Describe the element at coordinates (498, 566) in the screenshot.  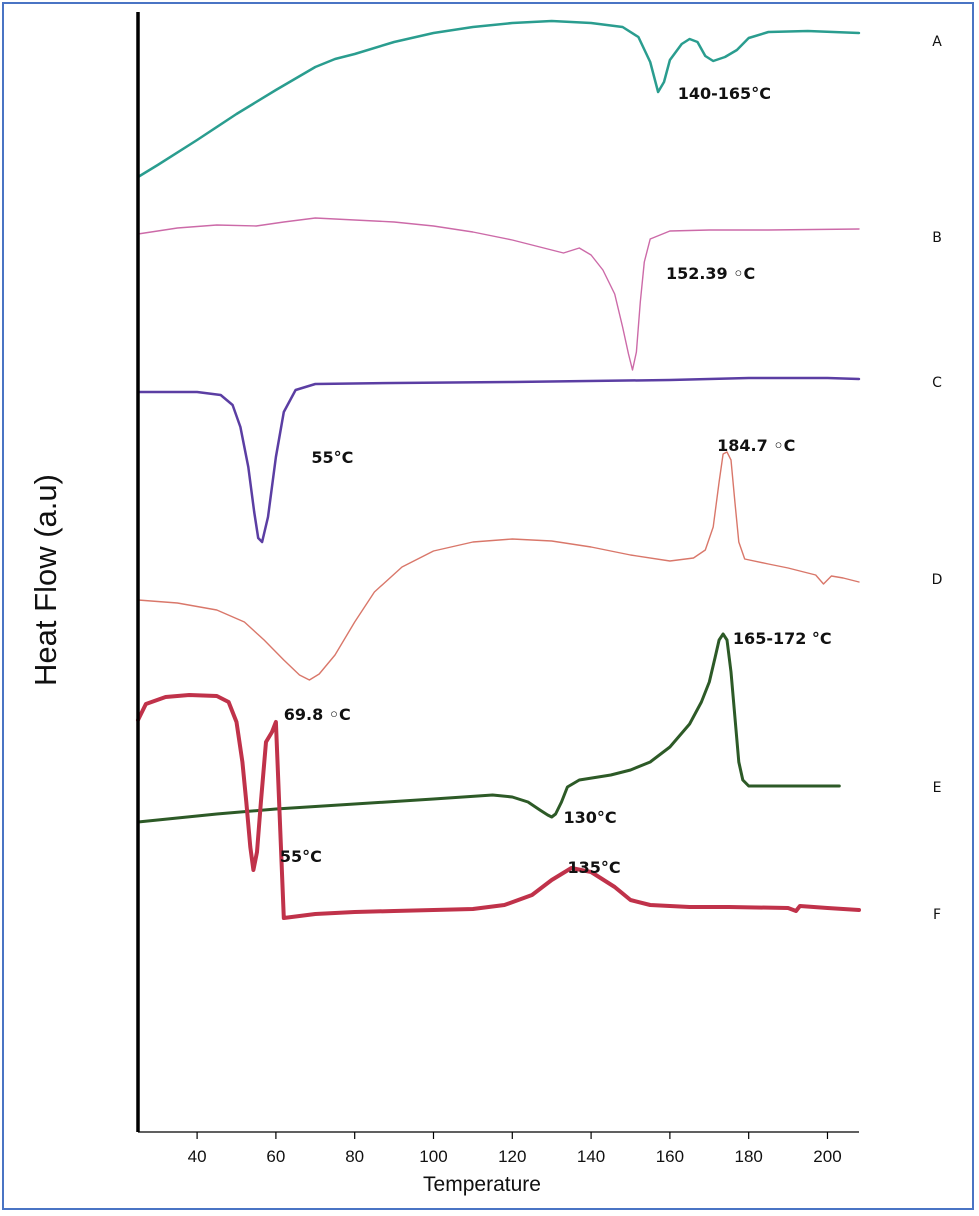
I see `curve-d` at that location.